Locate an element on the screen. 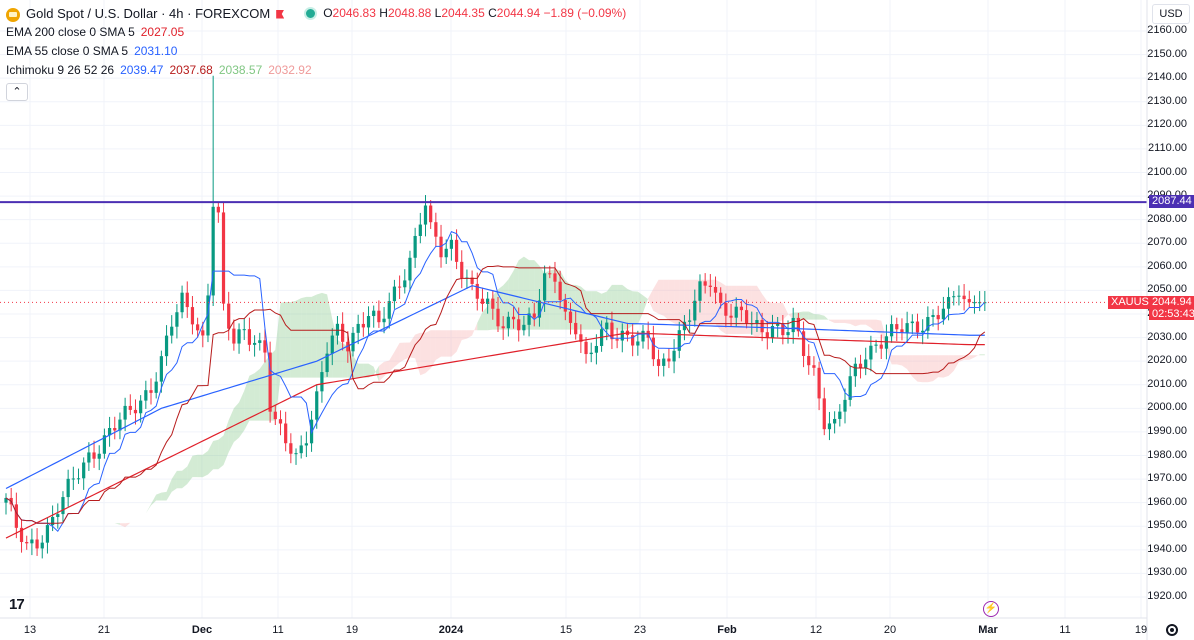  settings-gear-icon is located at coordinates (1172, 630).